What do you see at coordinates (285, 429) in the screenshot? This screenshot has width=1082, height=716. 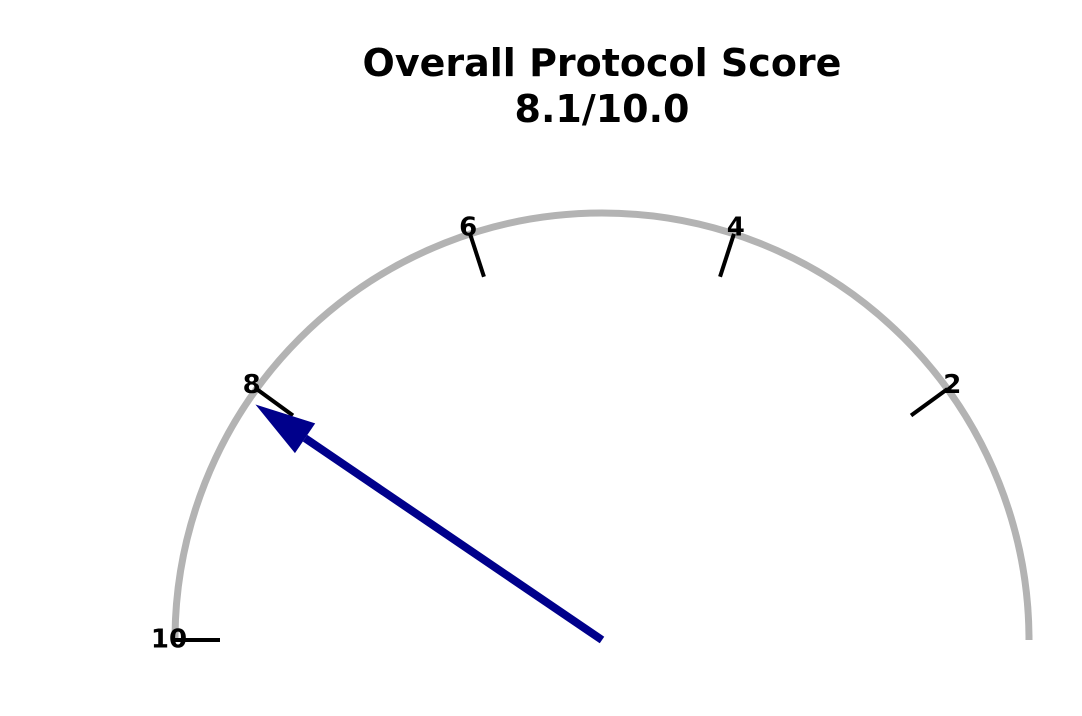 I see `gauge-needle-arrowhead` at bounding box center [285, 429].